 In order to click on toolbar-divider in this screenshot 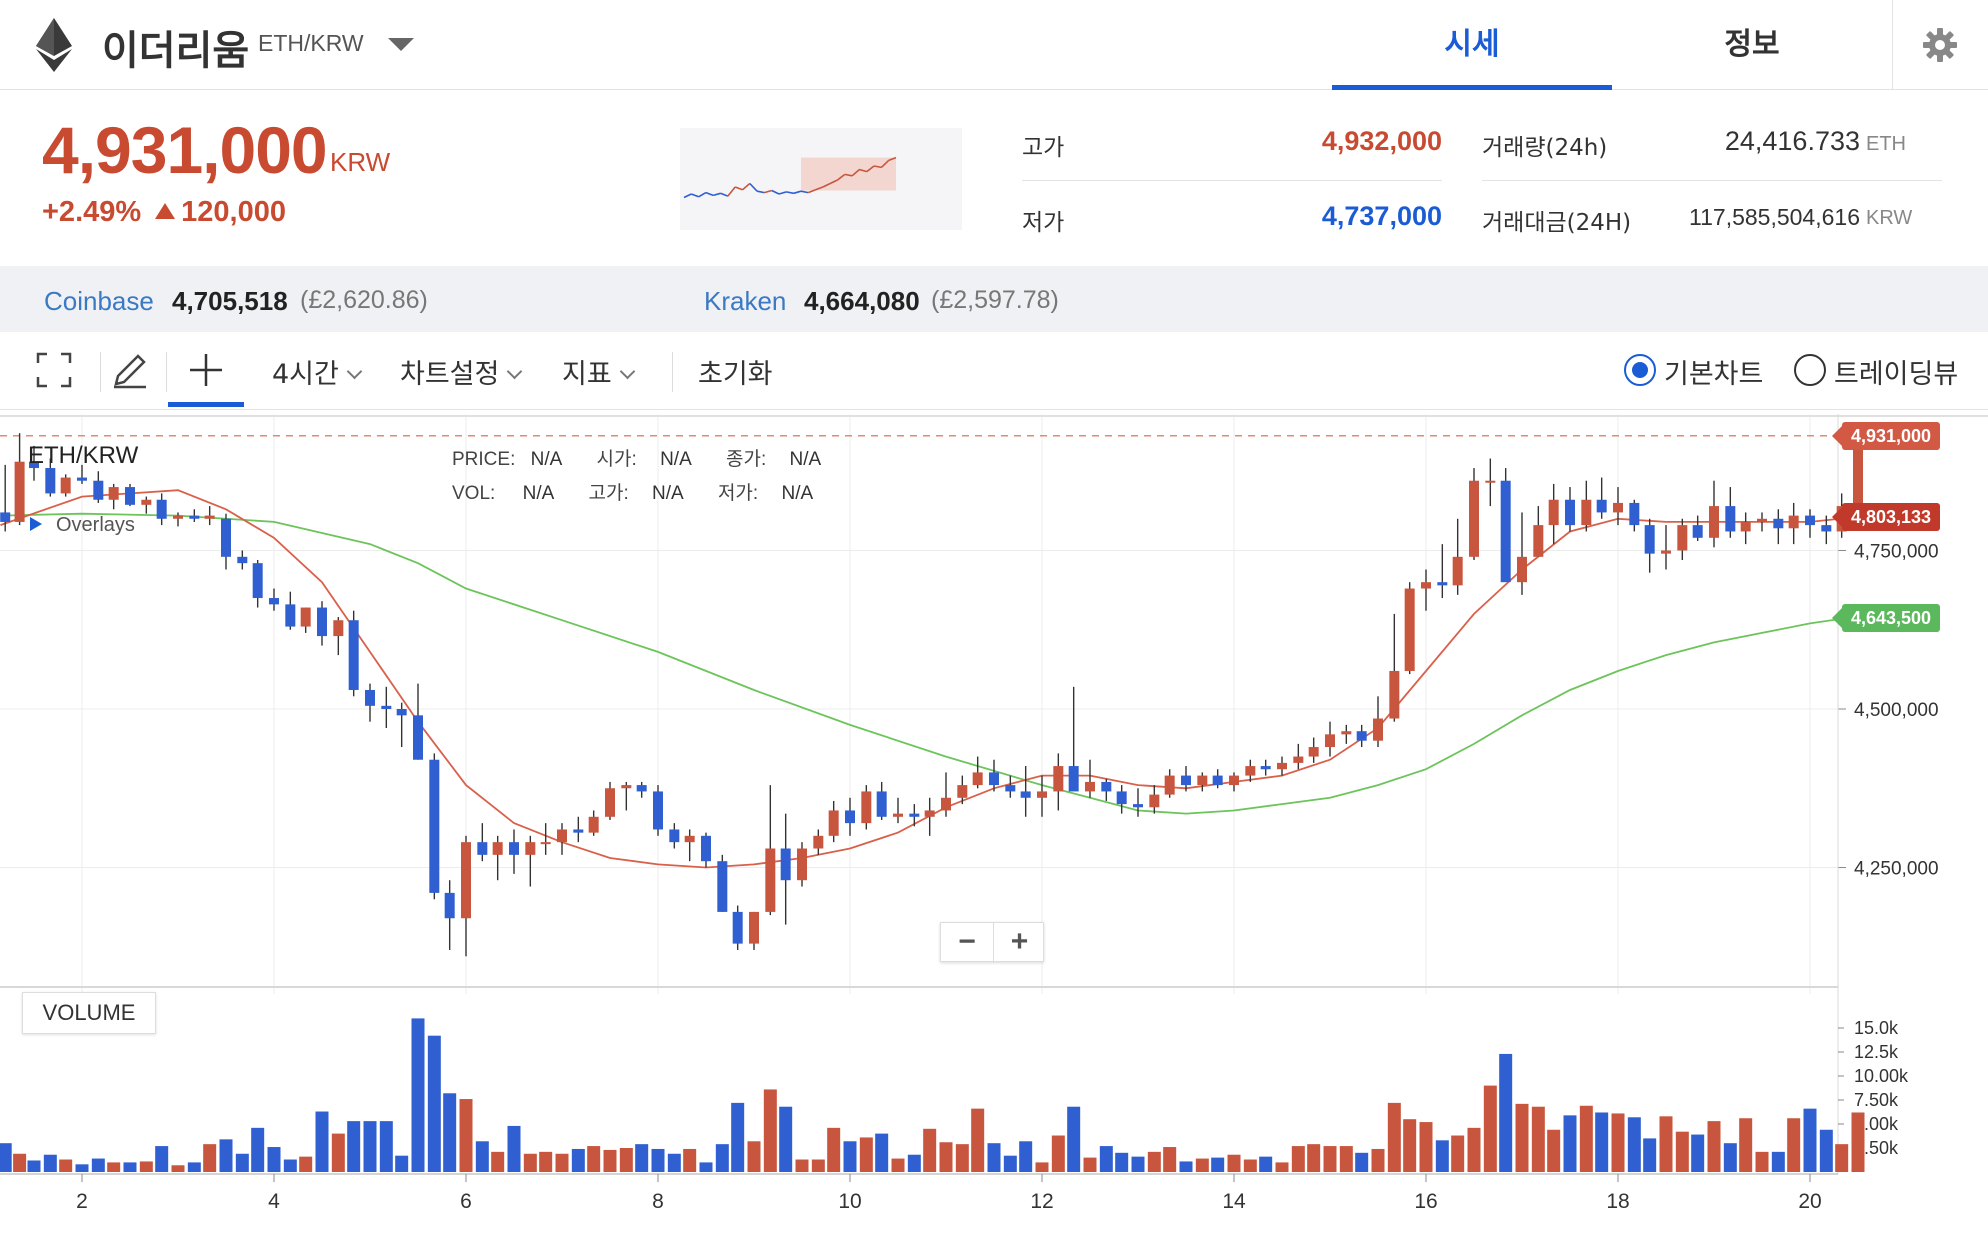, I will do `click(166, 372)`.